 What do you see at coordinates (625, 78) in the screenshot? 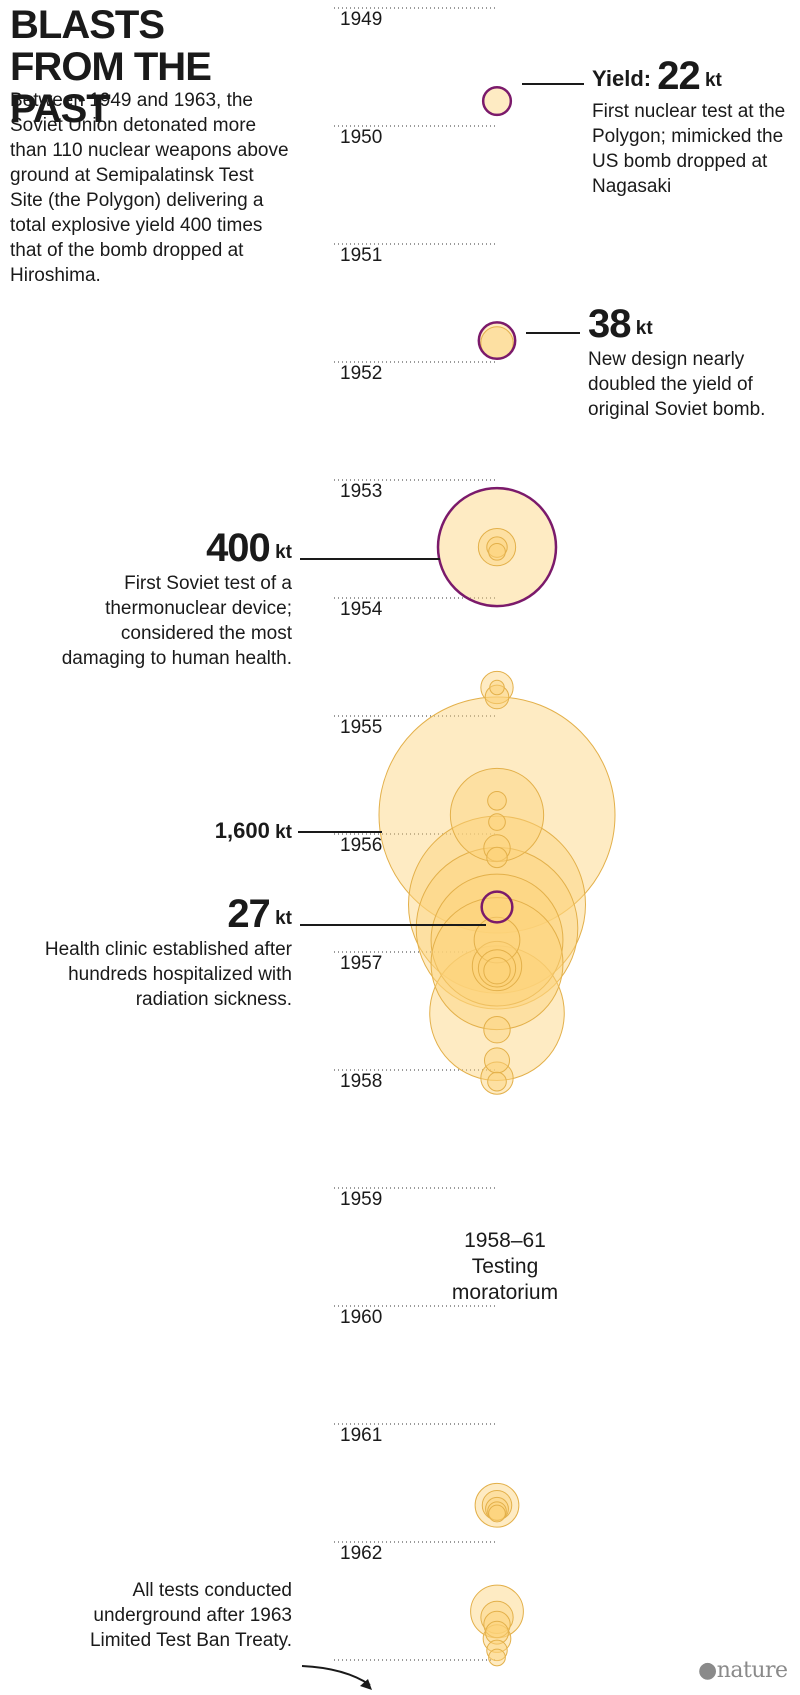
I see `annotation-22kt-prefix: Yield:` at bounding box center [625, 78].